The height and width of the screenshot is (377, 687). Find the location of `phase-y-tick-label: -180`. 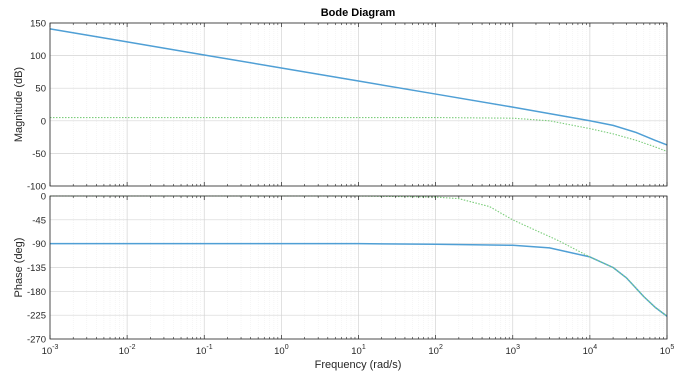

phase-y-tick-label: -180 is located at coordinates (36, 292).